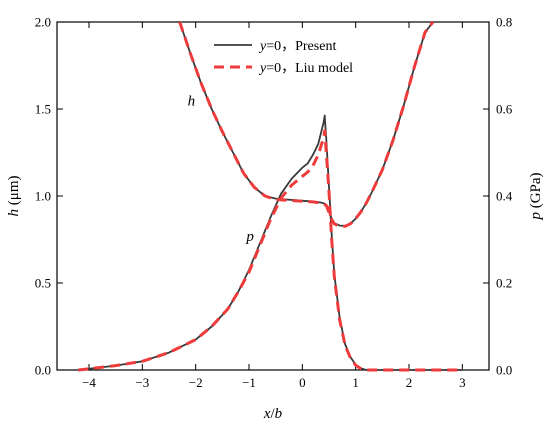  I want to click on y-left-axis-label: h (μm), so click(14, 196).